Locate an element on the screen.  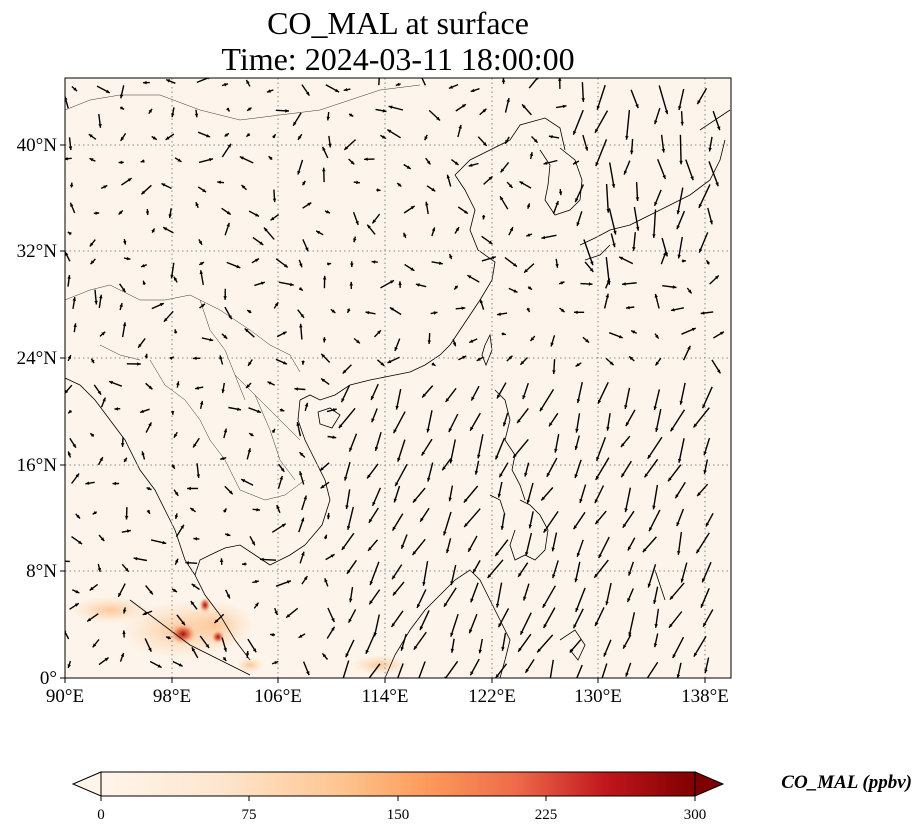
lon-tick-label: 106°E is located at coordinates (278, 696).